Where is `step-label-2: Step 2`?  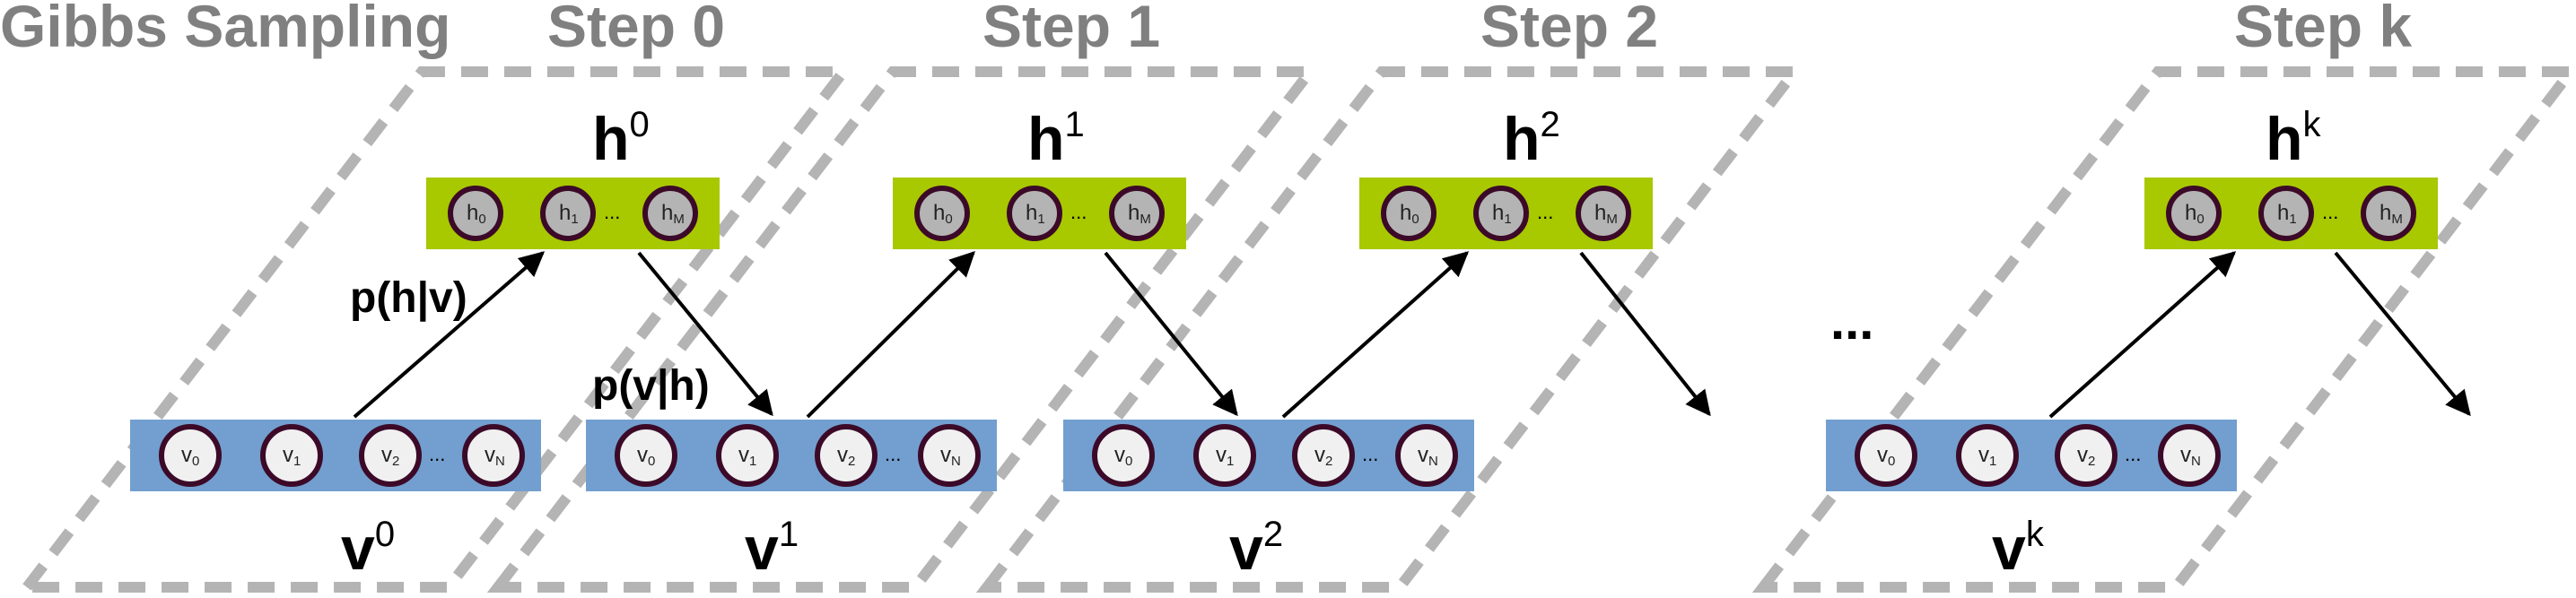
step-label-2: Step 2 is located at coordinates (1569, 29).